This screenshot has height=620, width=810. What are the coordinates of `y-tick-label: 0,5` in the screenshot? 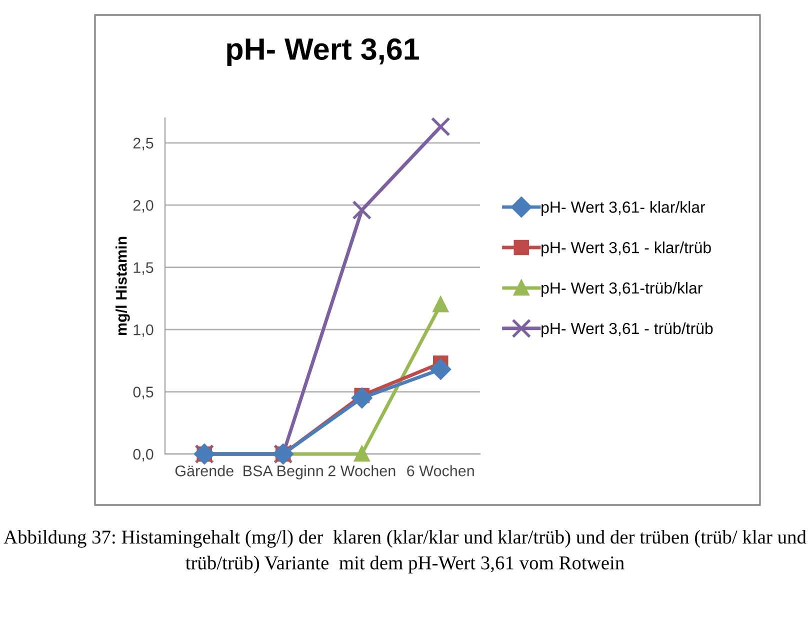 It's located at (143, 393).